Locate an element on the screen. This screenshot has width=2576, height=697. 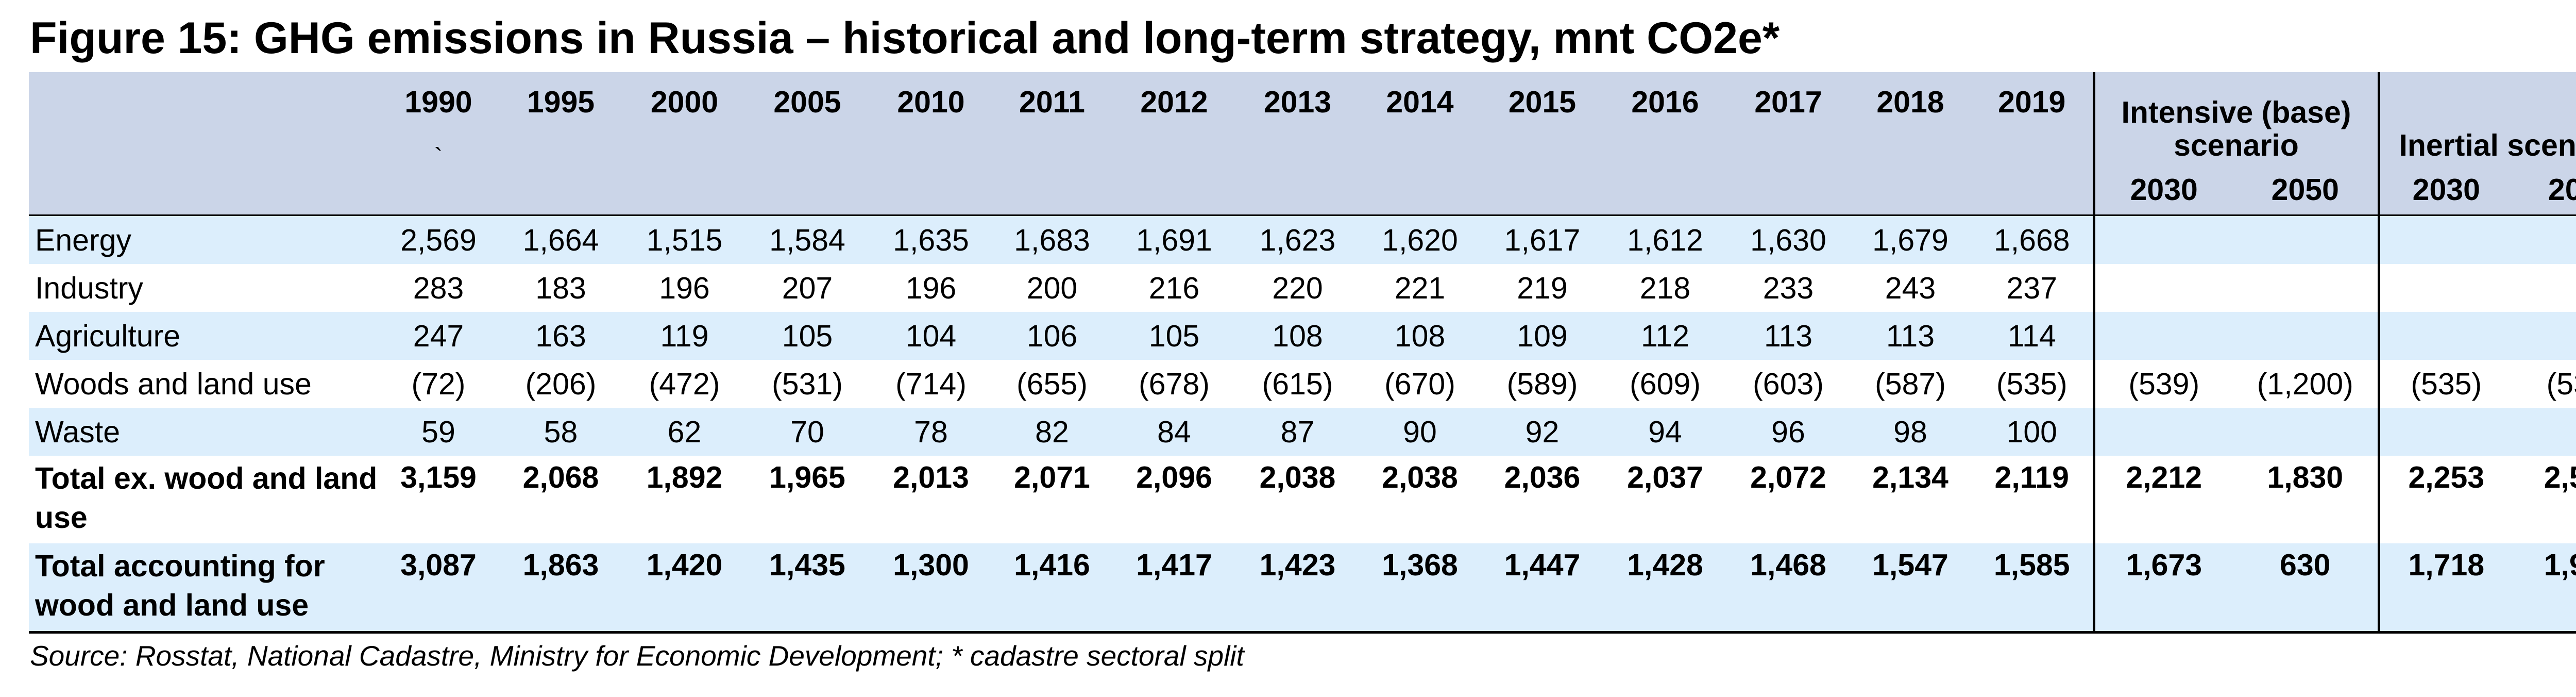
value-cell: 1,620 is located at coordinates (1420, 239).